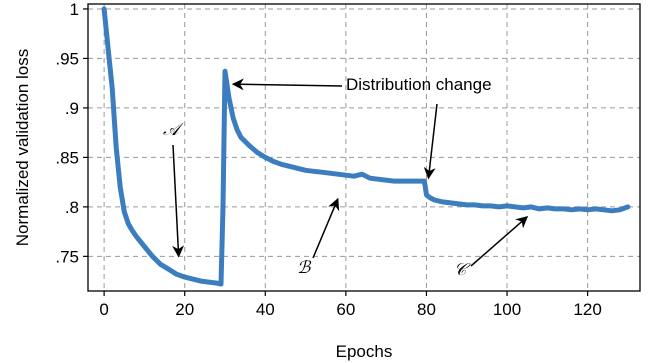  Describe the element at coordinates (72, 108) in the screenshot. I see `y-tick-label: .9` at that location.